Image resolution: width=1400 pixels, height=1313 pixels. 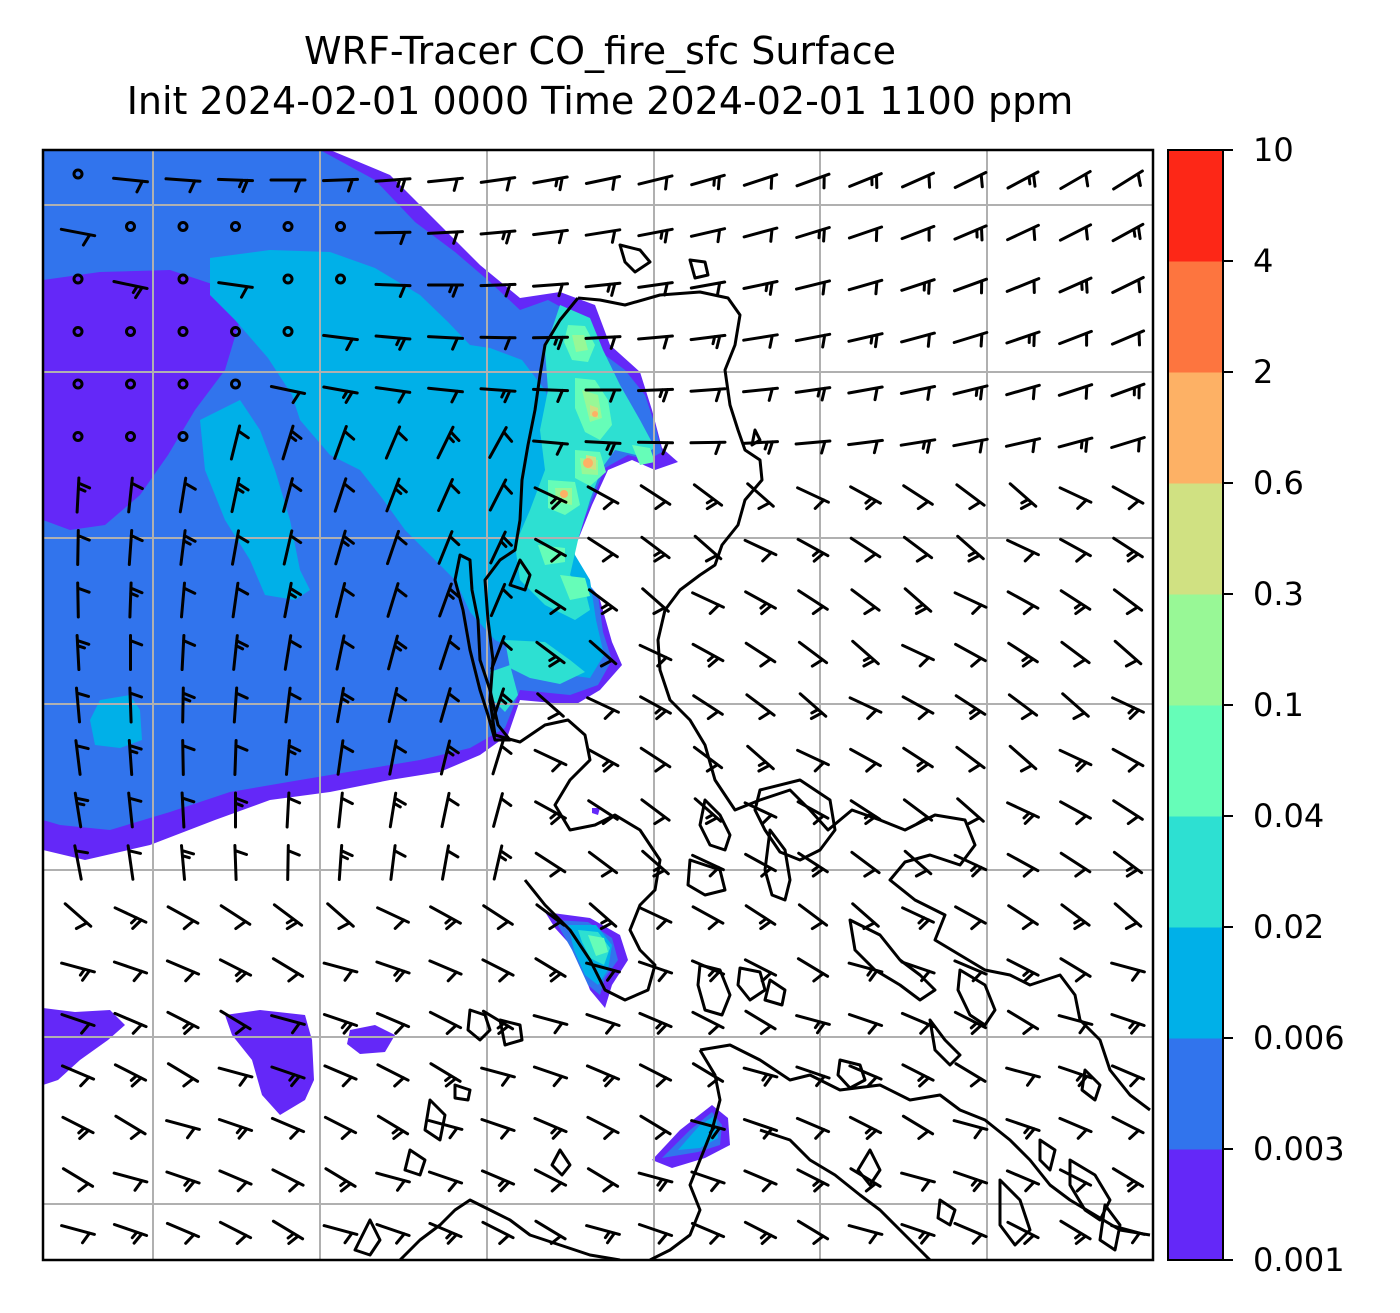 I want to click on colorbar-tick-label: 0.1, so click(x=1278, y=705).